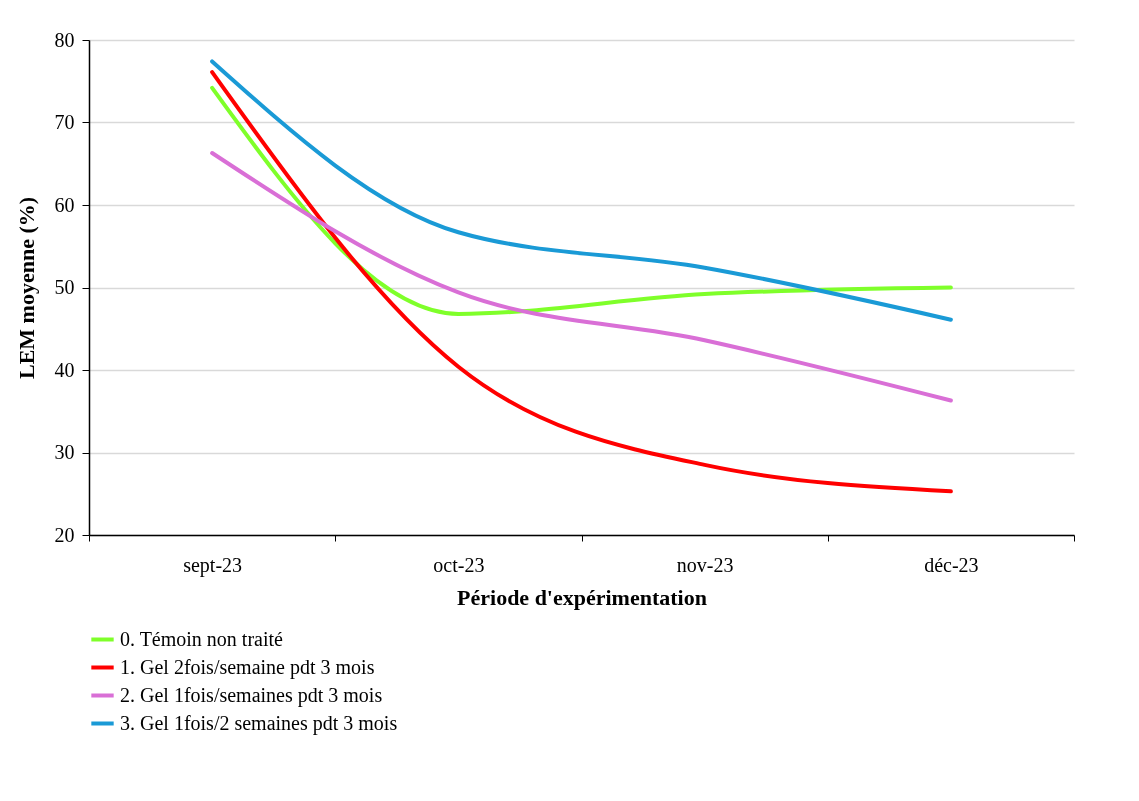 The width and height of the screenshot is (1139, 801). I want to click on y-tick-label: 20, so click(64, 534).